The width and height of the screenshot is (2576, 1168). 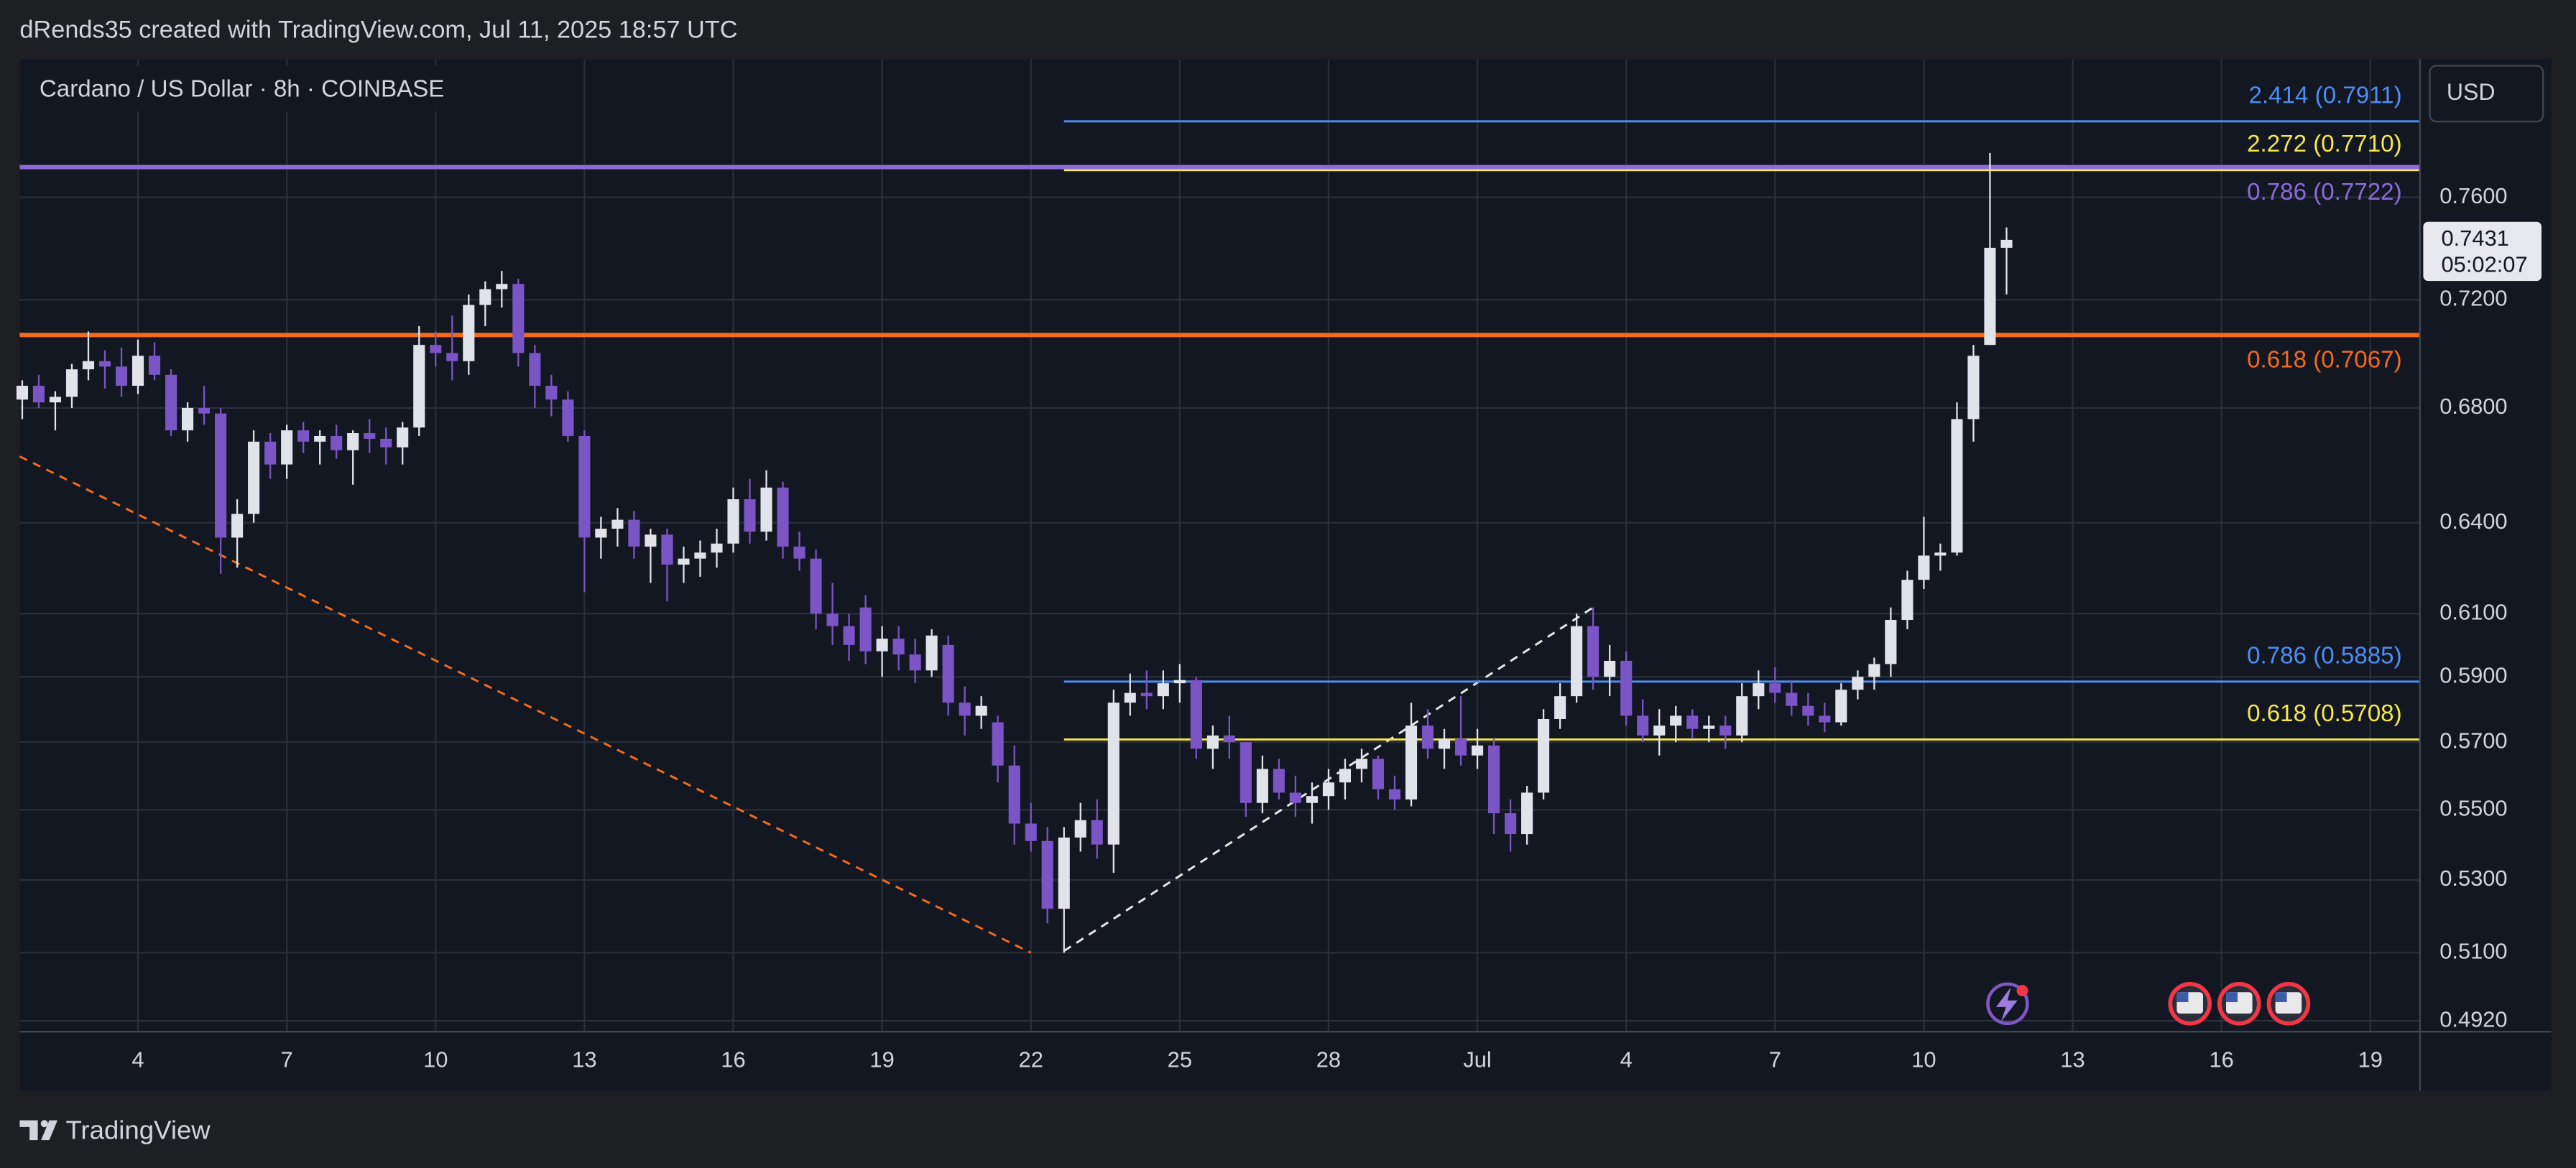 I want to click on brand-logo, so click(x=39, y=1130).